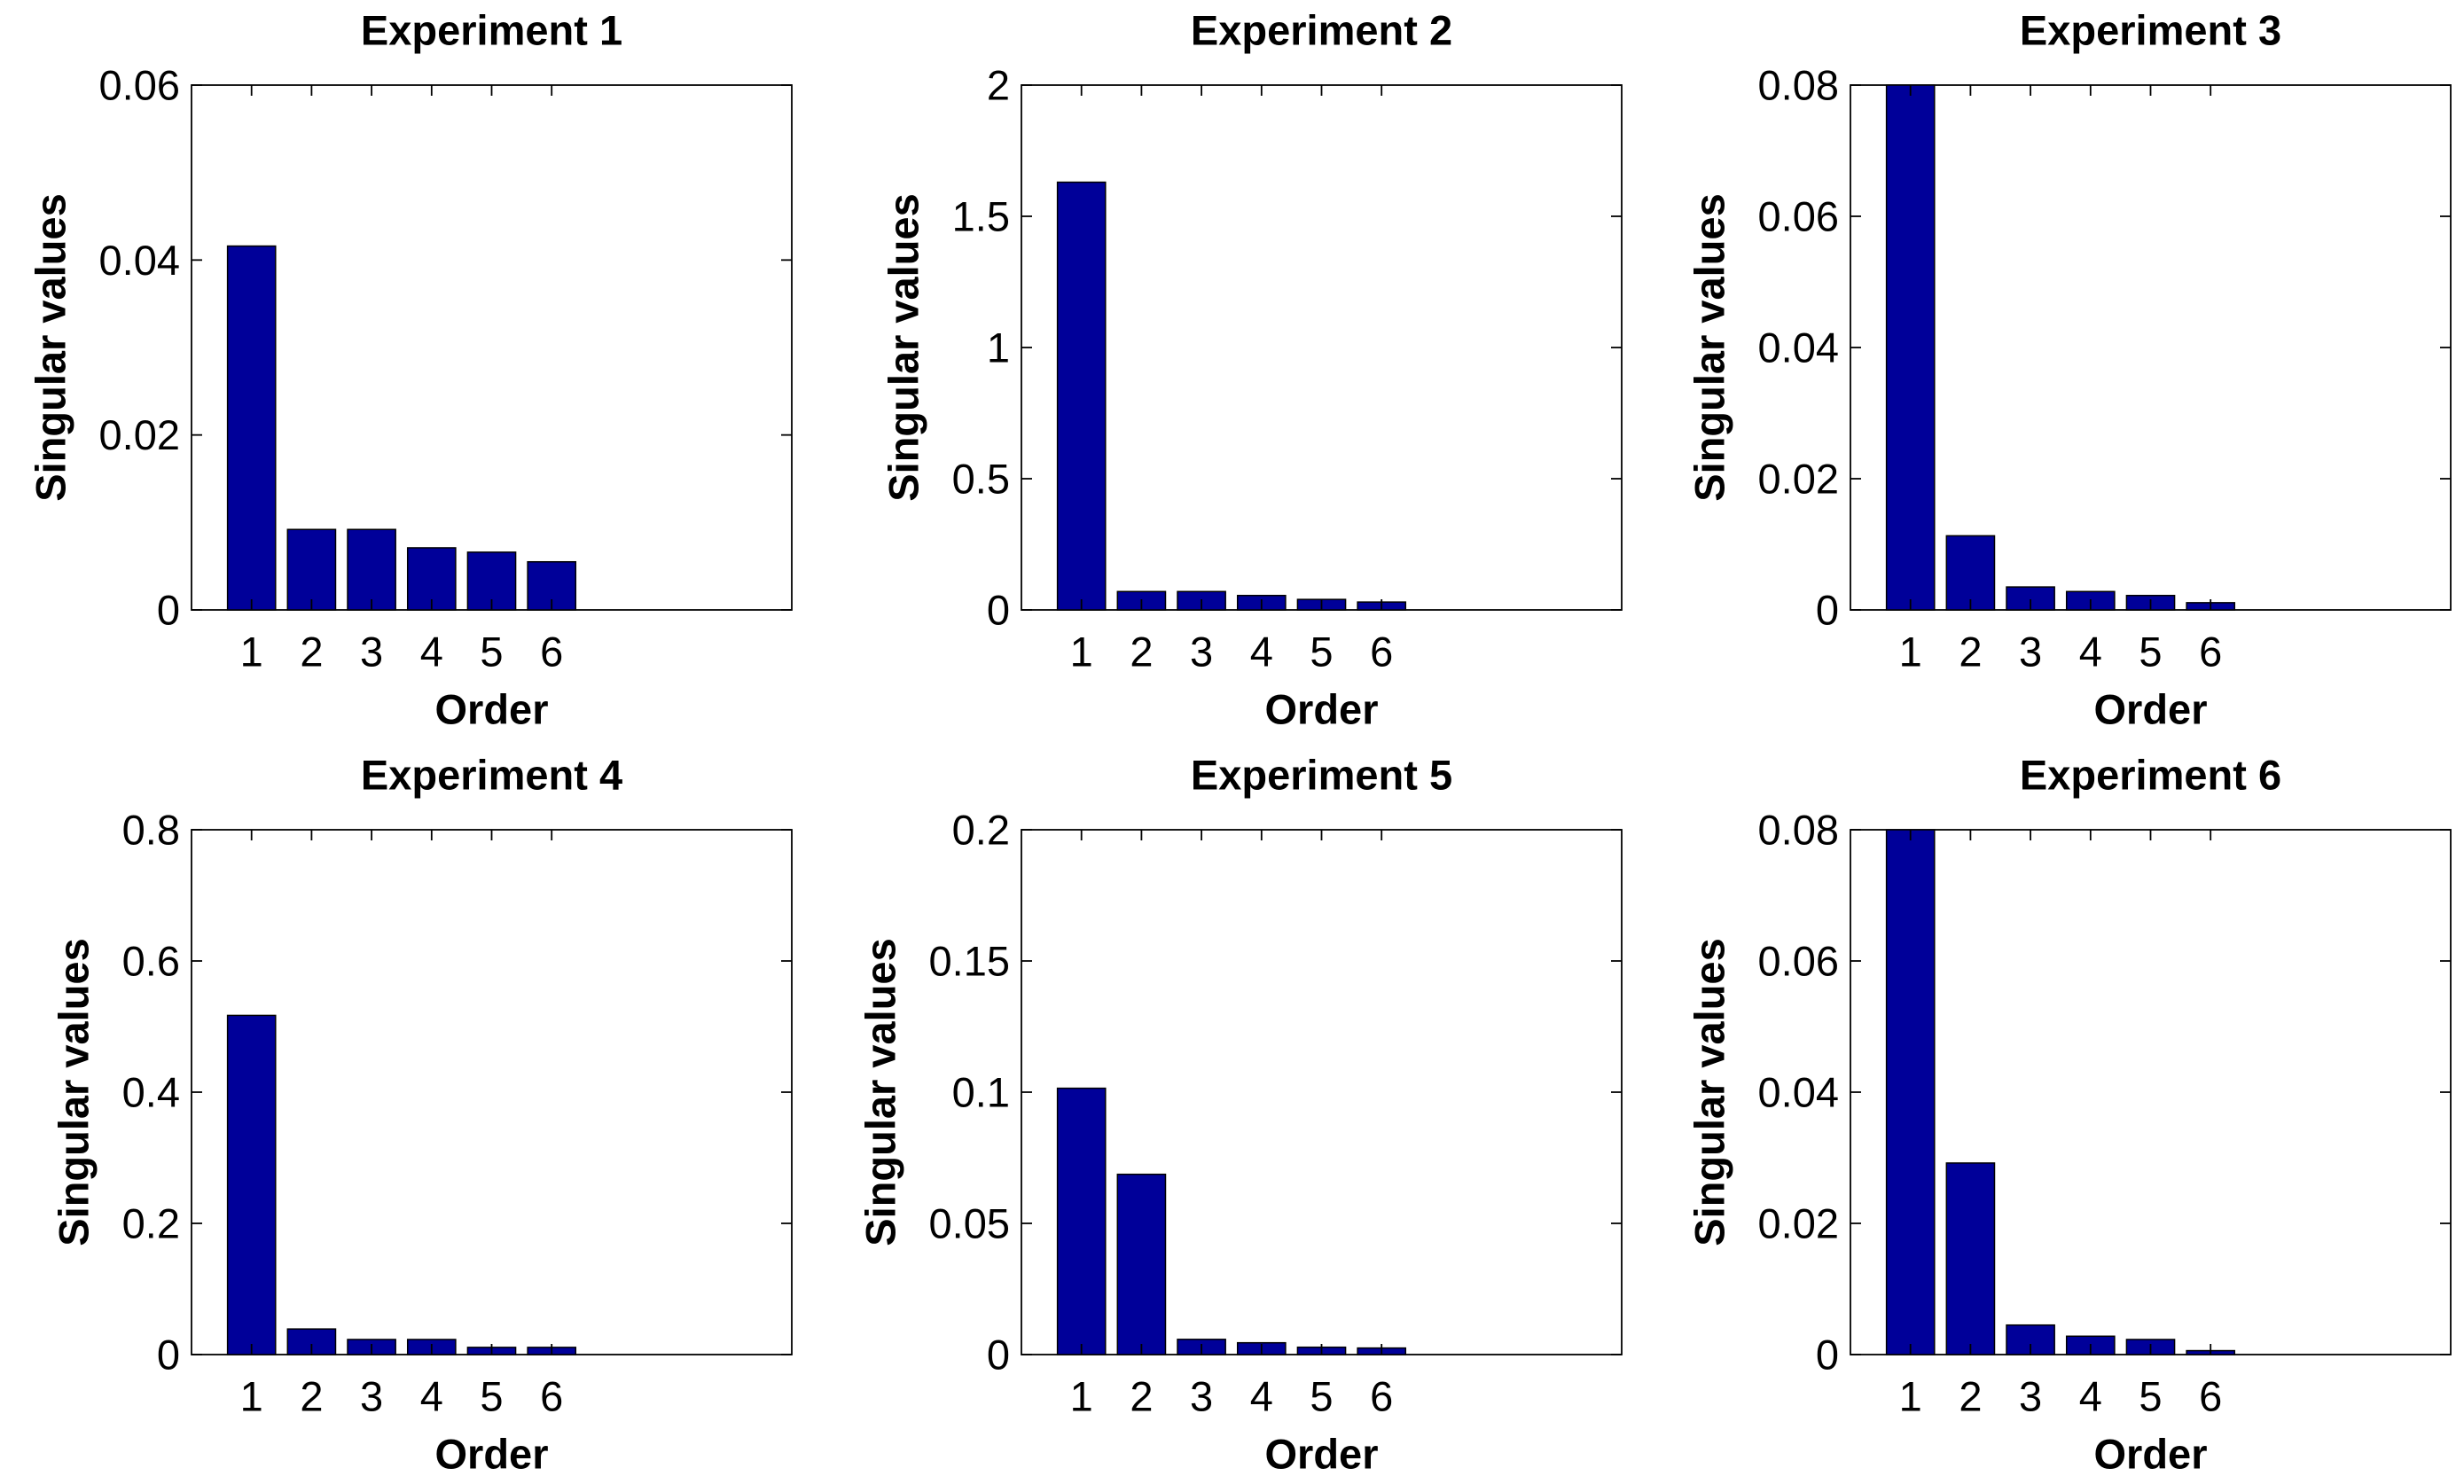 This screenshot has width=2464, height=1484. I want to click on exp5-xtick-label-1: 1, so click(1081, 1396).